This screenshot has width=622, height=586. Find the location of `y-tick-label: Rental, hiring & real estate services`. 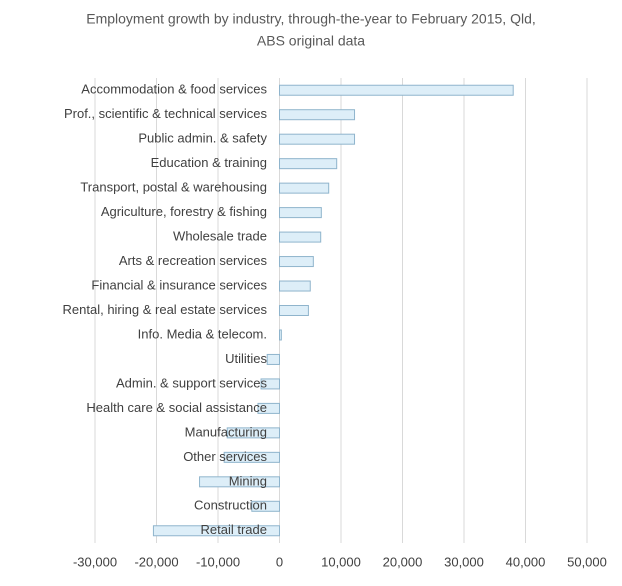

y-tick-label: Rental, hiring & real estate services is located at coordinates (165, 309).